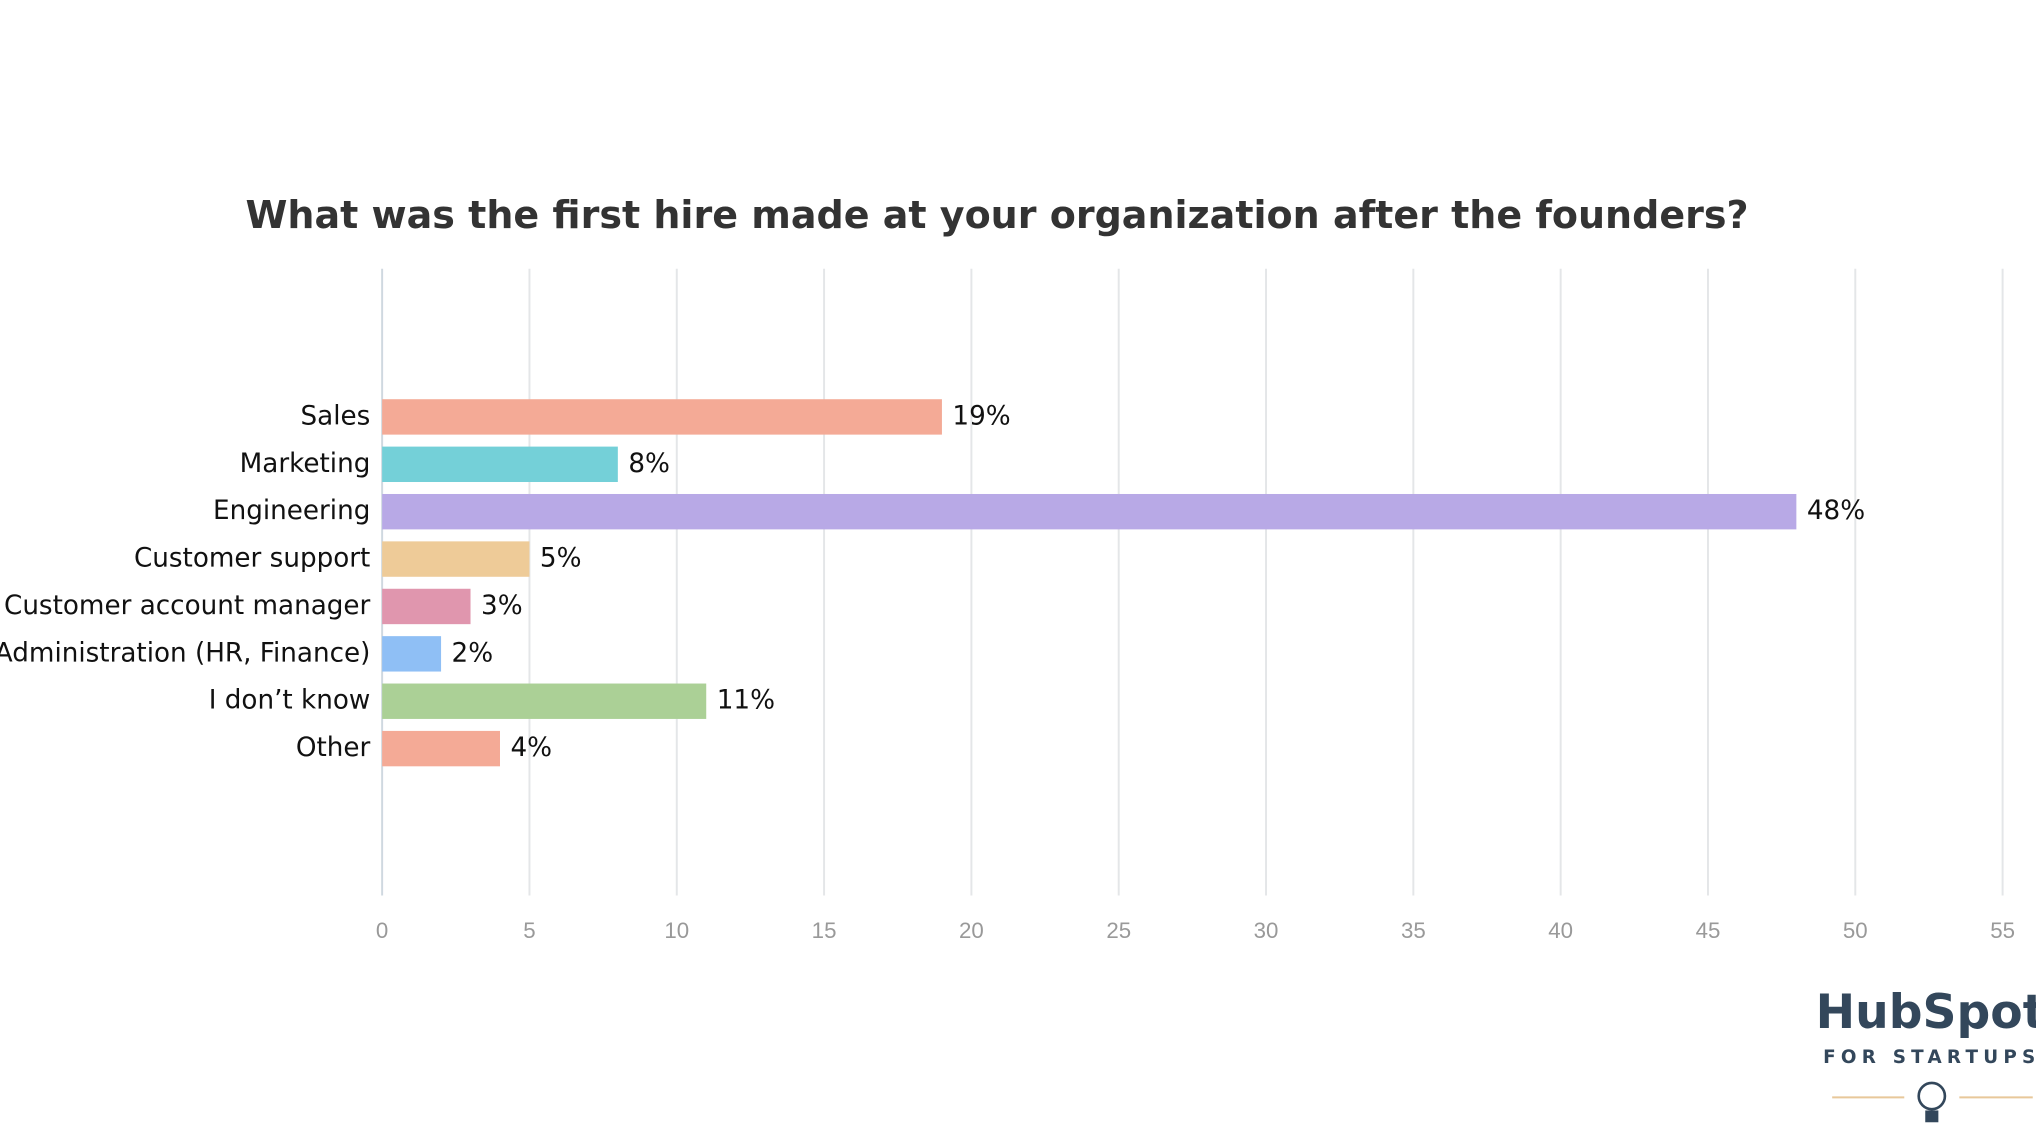 This screenshot has width=2036, height=1138. I want to click on x-tick-label: 0, so click(382, 930).